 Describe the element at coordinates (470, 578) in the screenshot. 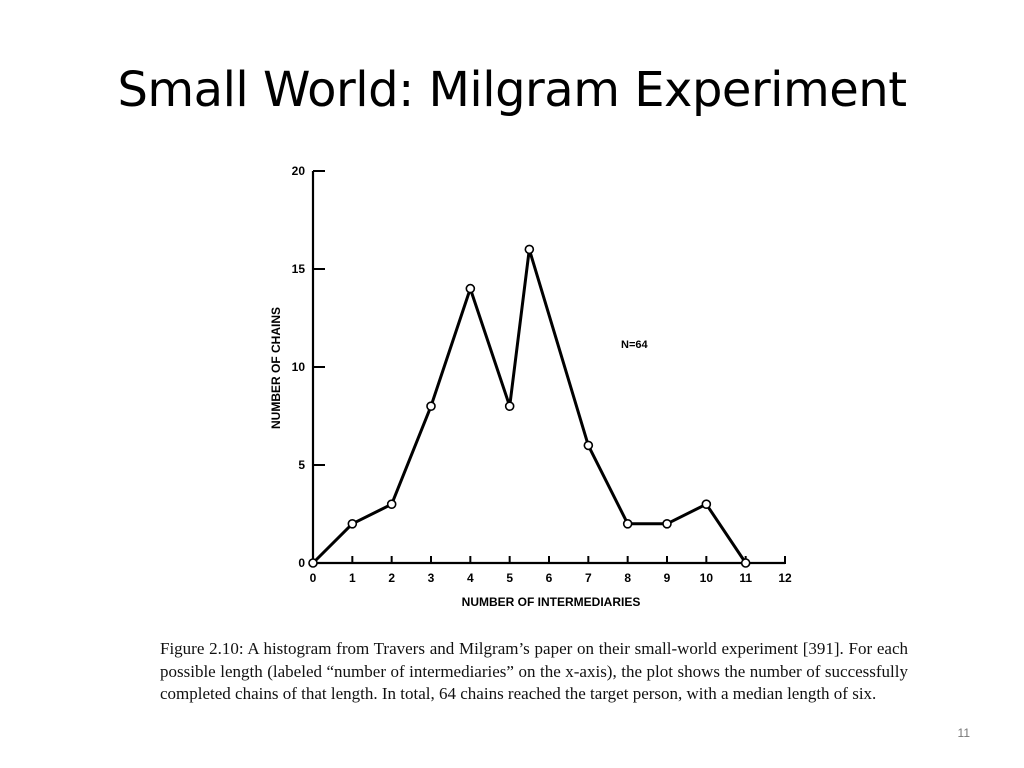

I see `x-tick-label: 4` at that location.